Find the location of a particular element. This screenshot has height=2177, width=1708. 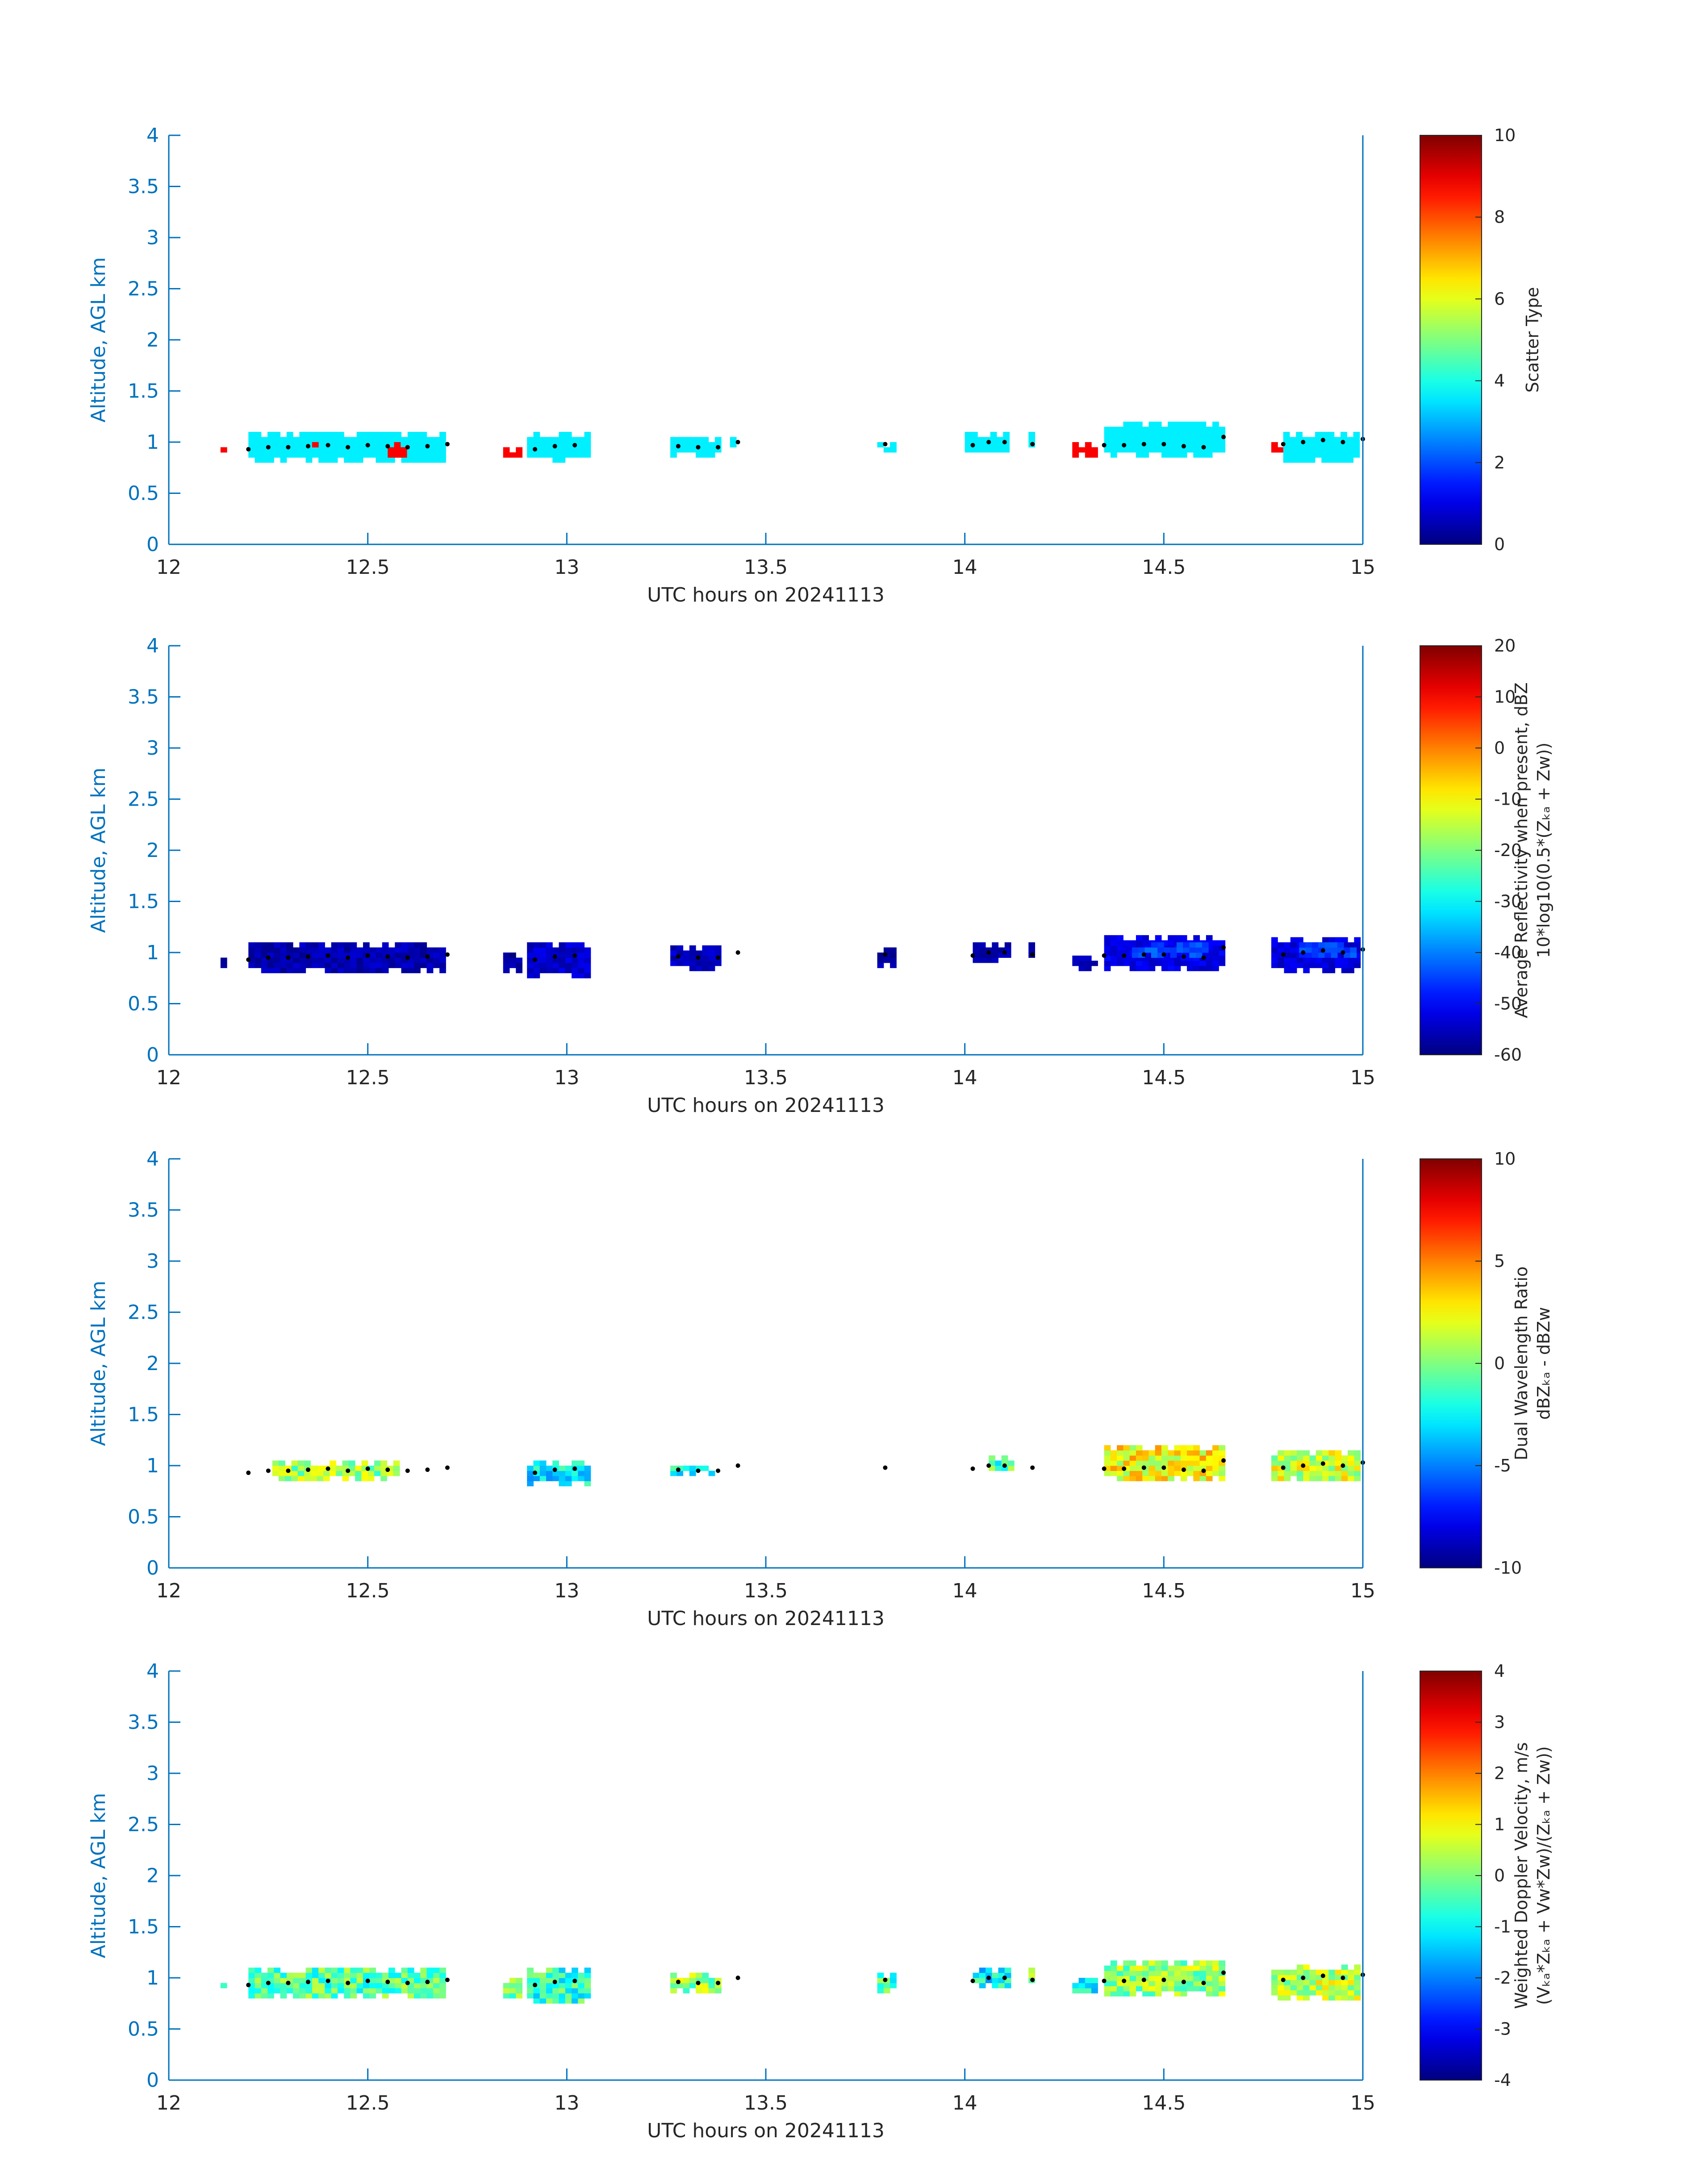

y-tick-label: 1 is located at coordinates (152, 442).